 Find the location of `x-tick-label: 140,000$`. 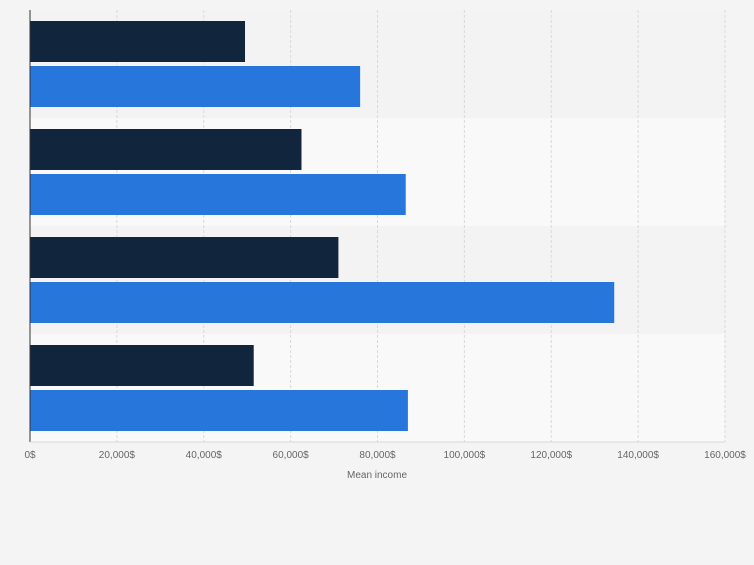

x-tick-label: 140,000$ is located at coordinates (638, 455).